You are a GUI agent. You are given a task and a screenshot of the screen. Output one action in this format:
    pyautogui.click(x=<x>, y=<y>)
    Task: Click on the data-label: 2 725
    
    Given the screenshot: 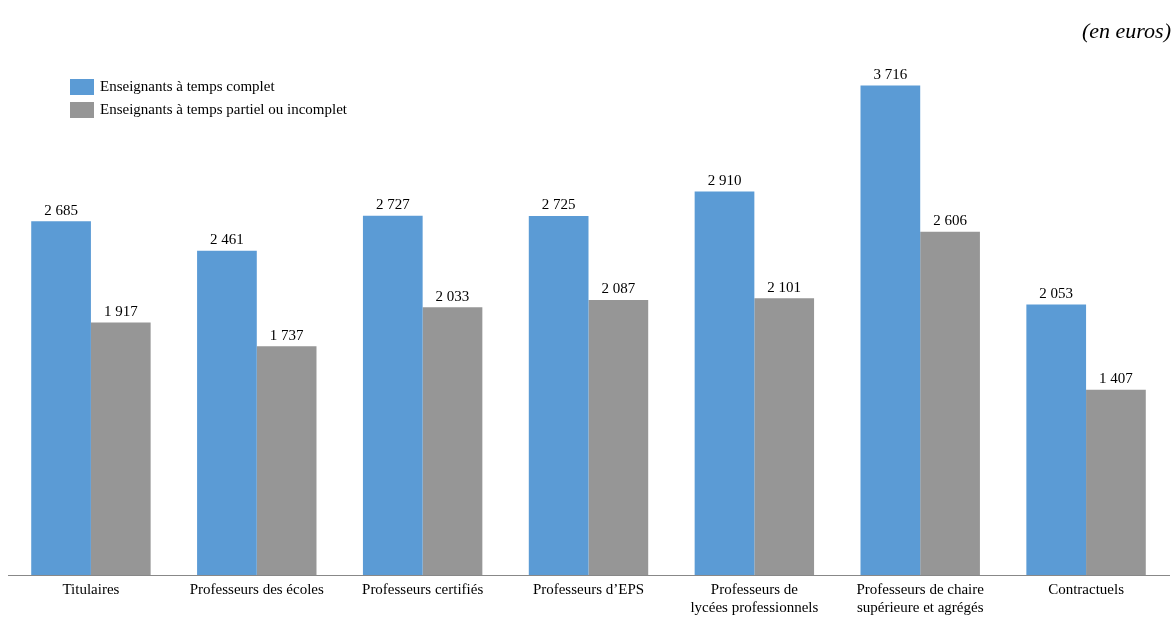 What is the action you would take?
    pyautogui.click(x=558, y=204)
    